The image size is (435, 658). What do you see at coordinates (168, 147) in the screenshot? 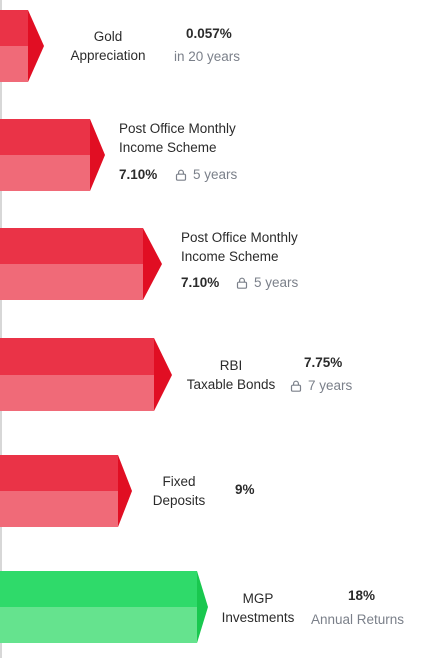
I see `row-pomis-1-name-line2: Income Scheme` at bounding box center [168, 147].